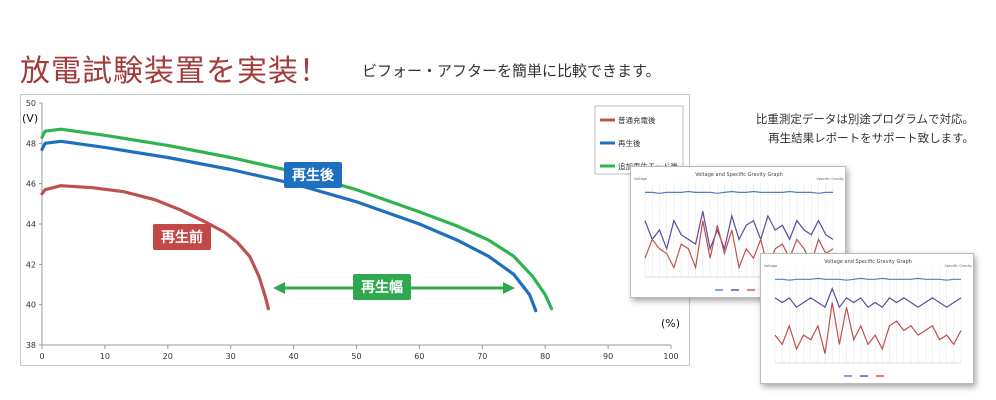 The image size is (996, 400). Describe the element at coordinates (482, 356) in the screenshot. I see `x-tick-label: 70` at that location.